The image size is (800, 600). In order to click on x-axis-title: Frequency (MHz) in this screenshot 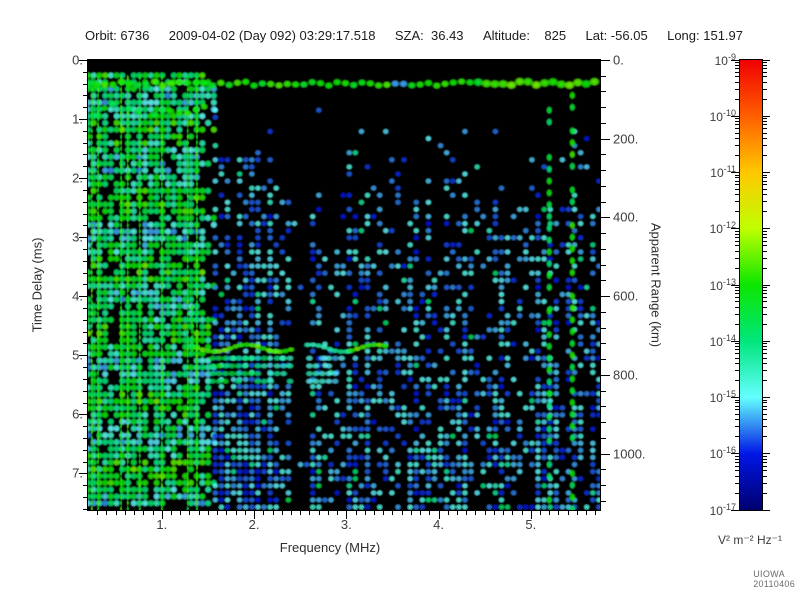, I will do `click(330, 547)`.